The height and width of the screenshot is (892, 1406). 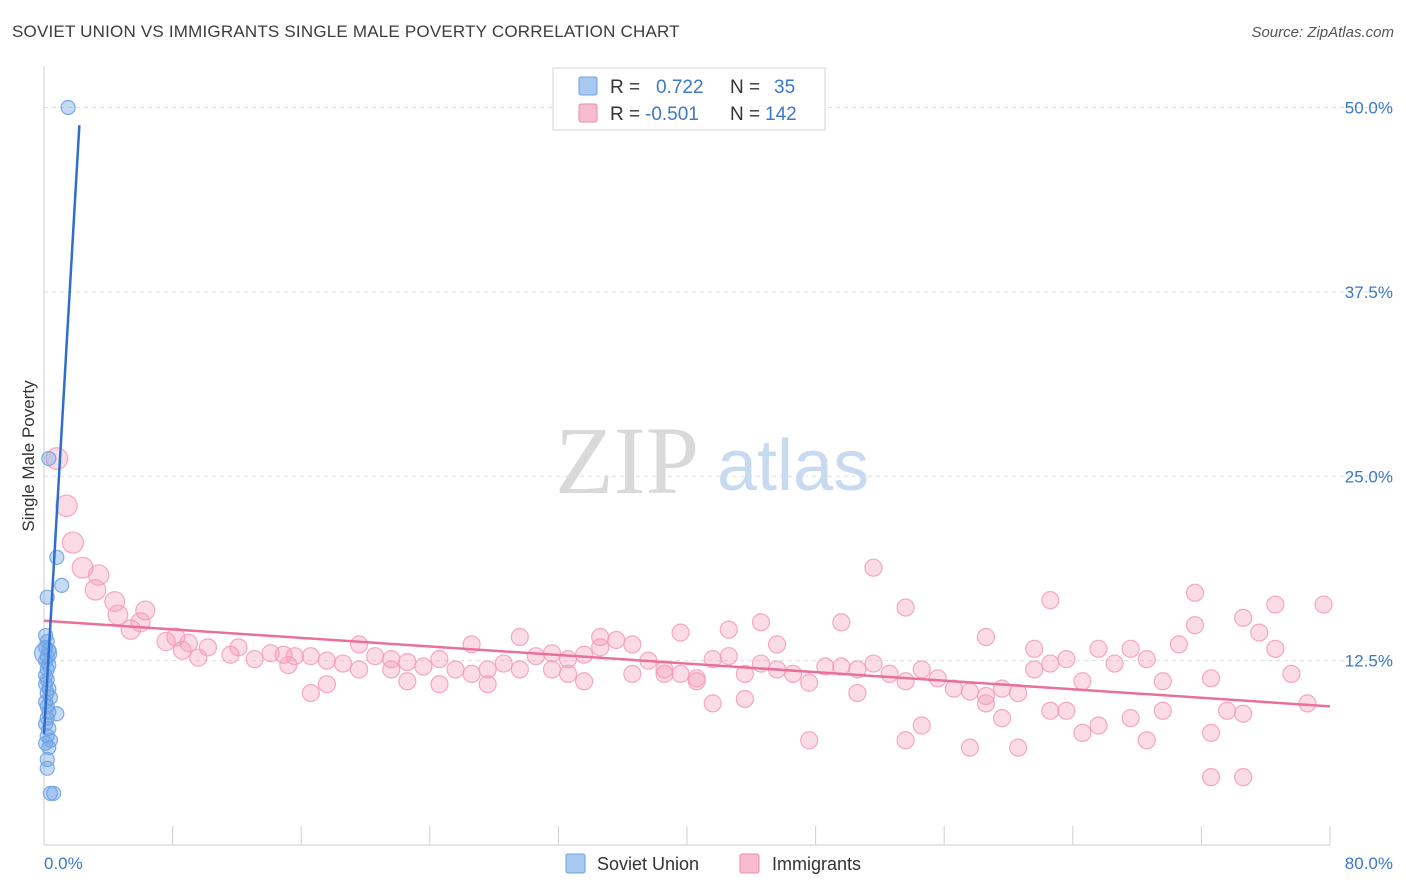 I want to click on legend-n-value: 142, so click(x=781, y=114).